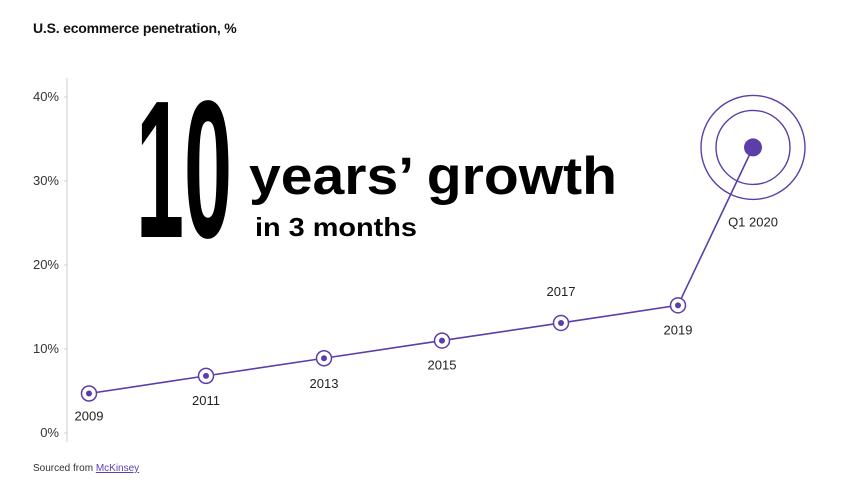 The height and width of the screenshot is (487, 842). I want to click on point-label: 2013, so click(324, 383).